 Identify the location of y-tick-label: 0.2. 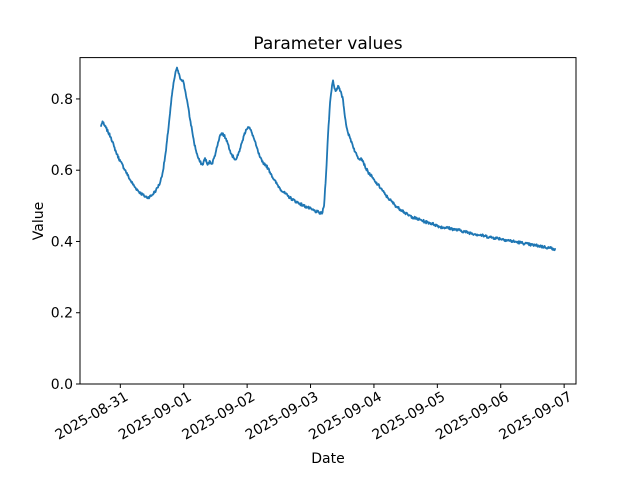
(62, 314).